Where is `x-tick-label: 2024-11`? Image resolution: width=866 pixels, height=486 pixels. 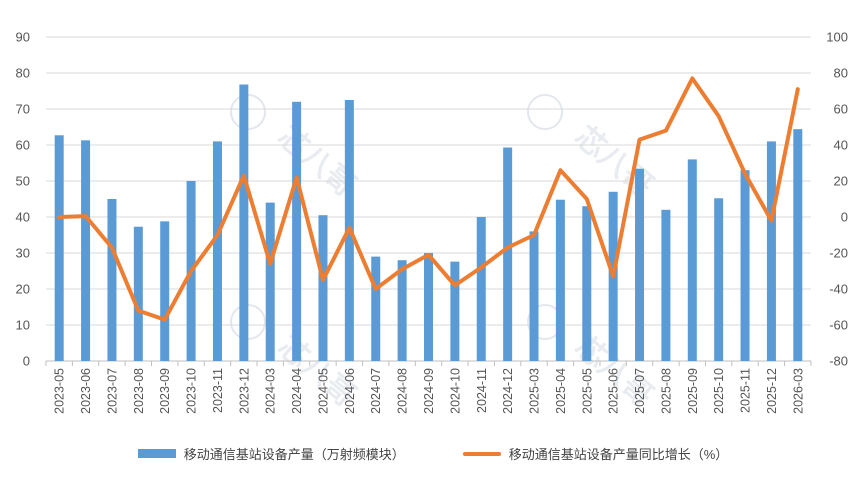
x-tick-label: 2024-11 is located at coordinates (482, 390).